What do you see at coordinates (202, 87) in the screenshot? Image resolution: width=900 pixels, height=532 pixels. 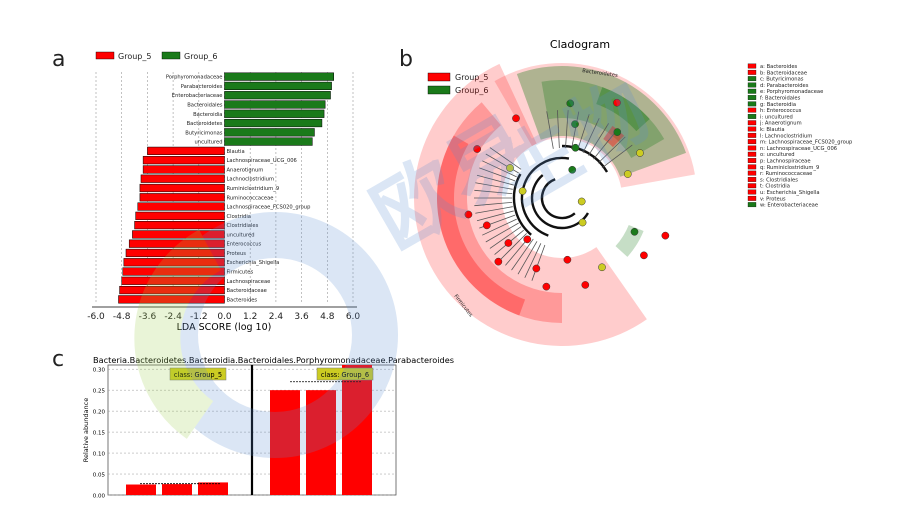 I see `bar-label: Parabacteroides` at bounding box center [202, 87].